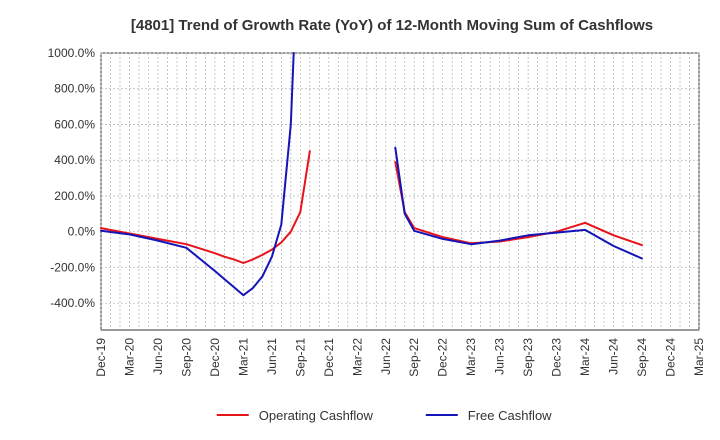 This screenshot has height=440, width=720. Describe the element at coordinates (72, 267) in the screenshot. I see `y-tick-label: -200.0%` at that location.